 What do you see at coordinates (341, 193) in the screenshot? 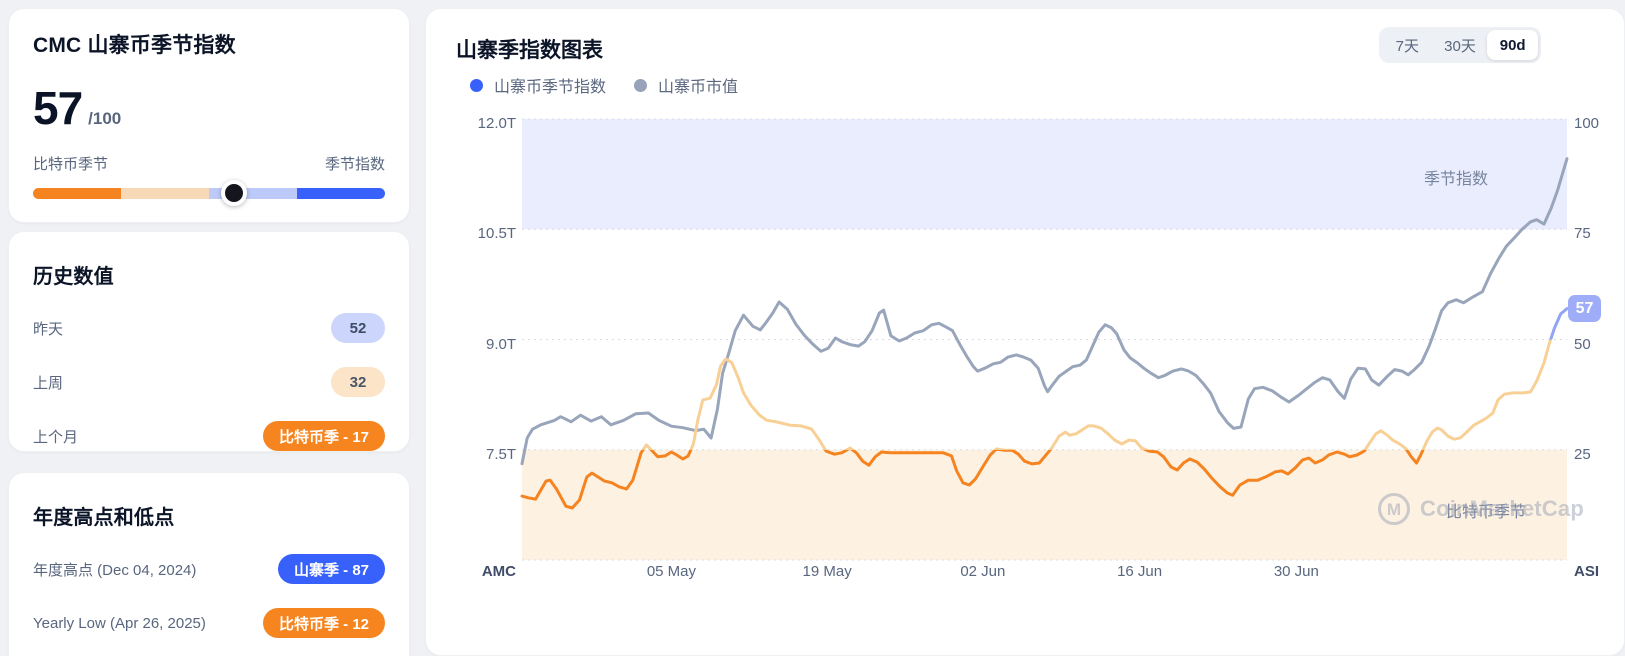
I see `slider-segment-blue` at bounding box center [341, 193].